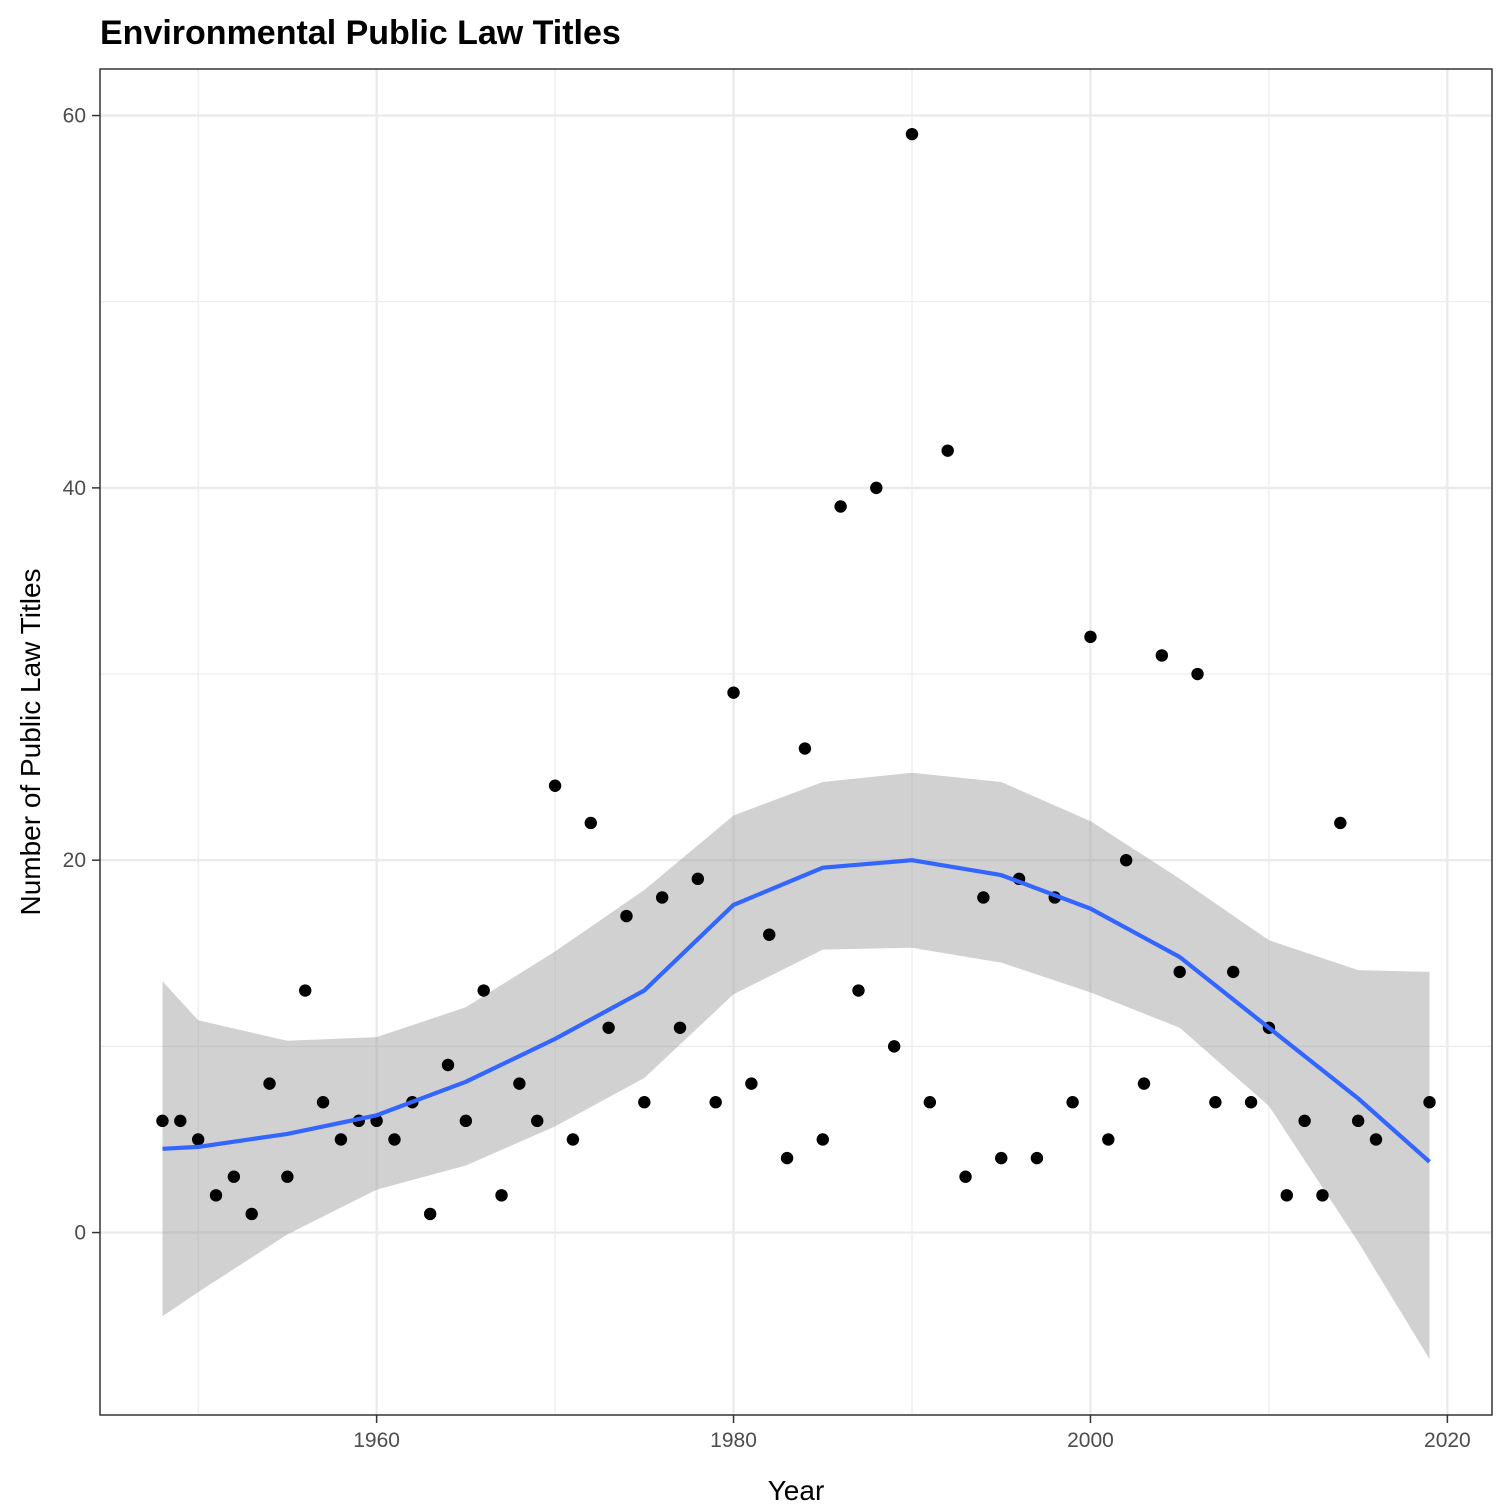 The image size is (1512, 1512). I want to click on chart-title: Environmental Public Law Titles, so click(360, 33).